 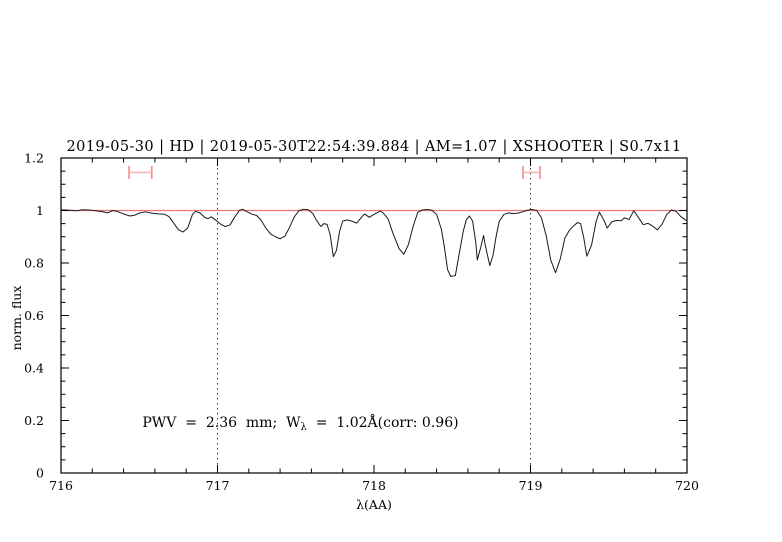 What do you see at coordinates (34, 158) in the screenshot?
I see `y-tick-label: 1.2` at bounding box center [34, 158].